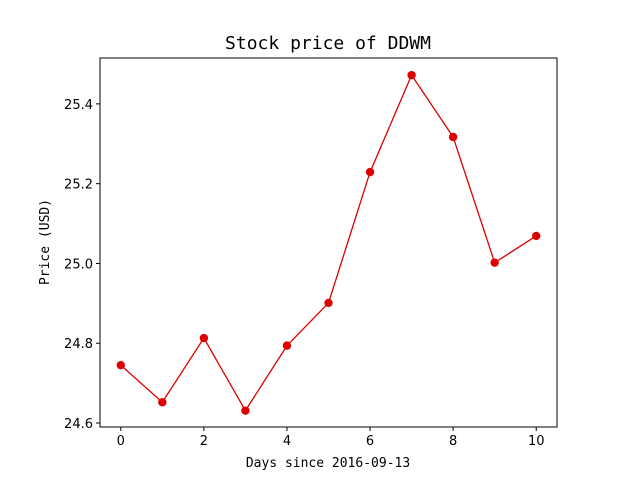  I want to click on y-tick-label: 25.4, so click(78, 105).